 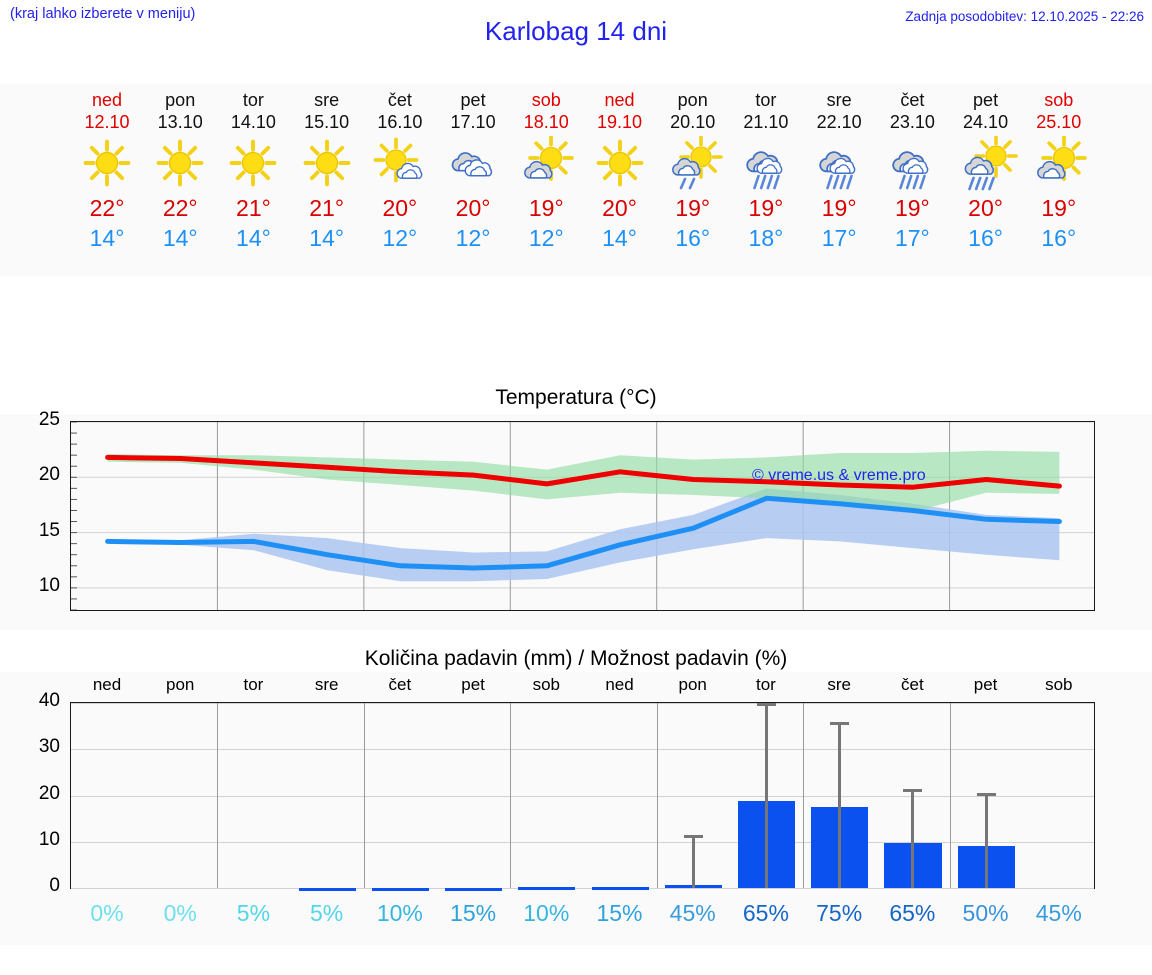 I want to click on day-date-label: 15.10, so click(x=327, y=122).